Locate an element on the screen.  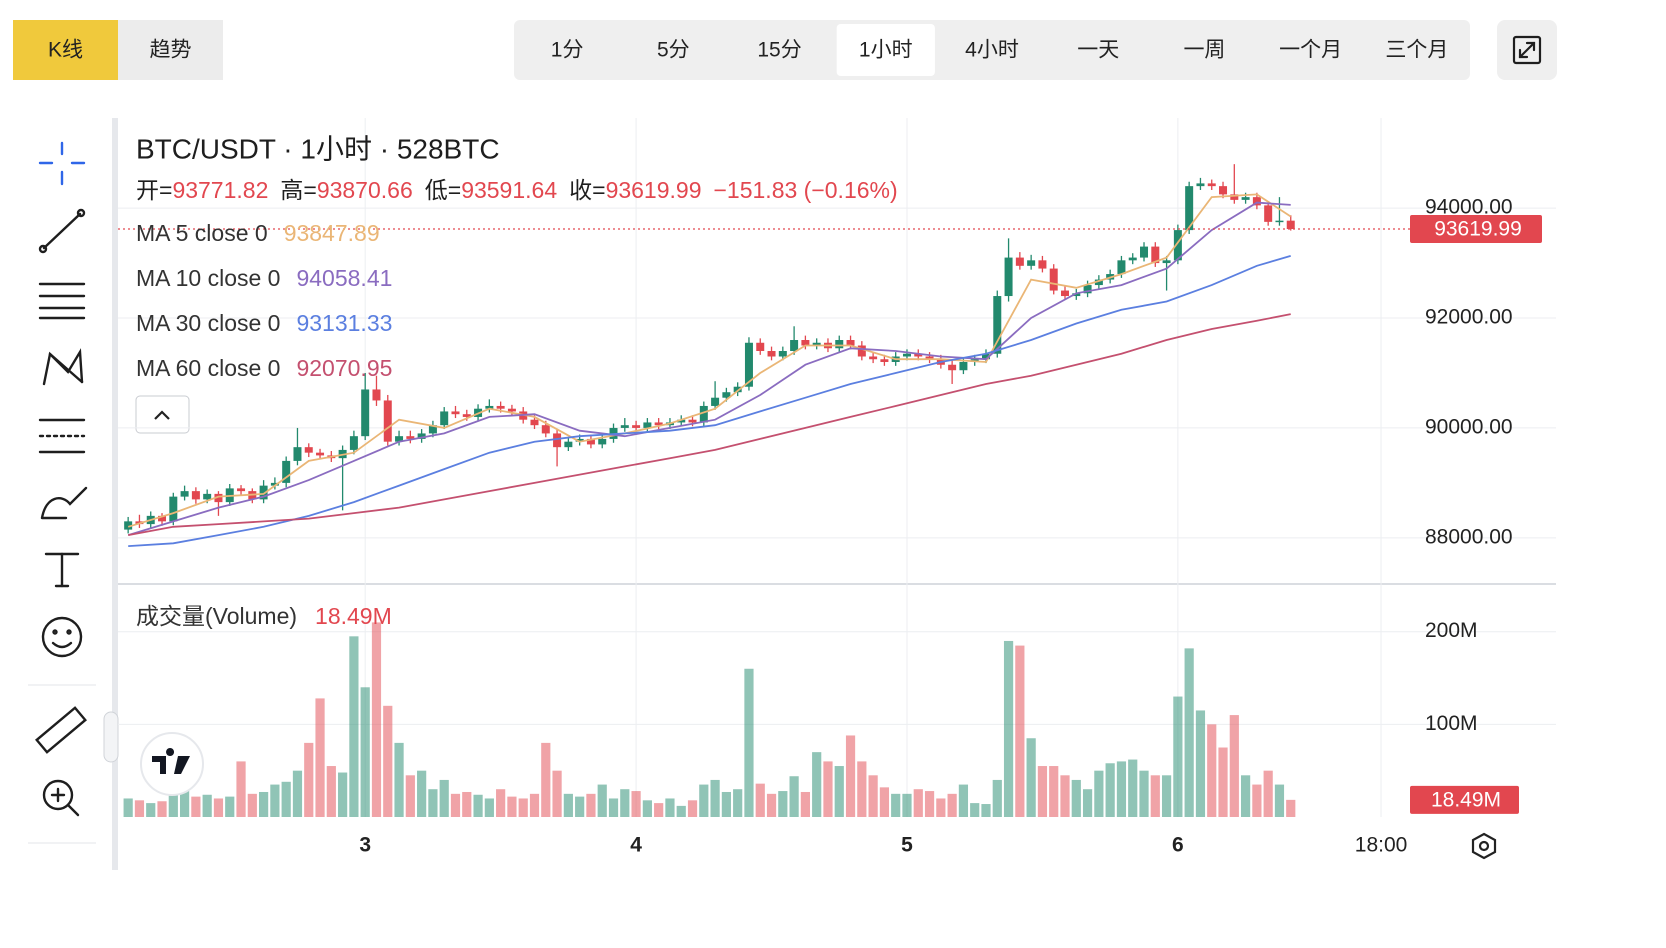
mode-label: 趋势 is located at coordinates (171, 50).